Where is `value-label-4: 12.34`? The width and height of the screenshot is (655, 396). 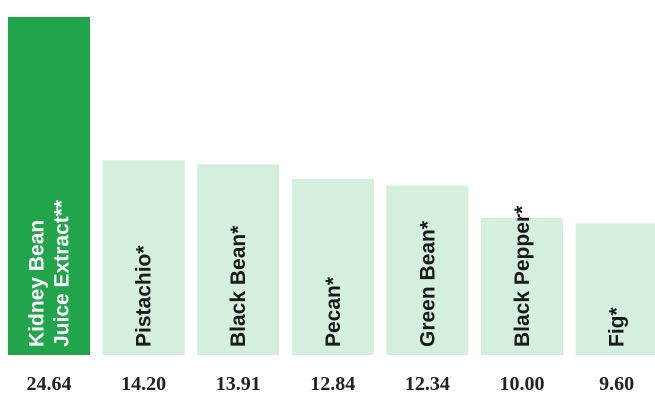 value-label-4: 12.34 is located at coordinates (427, 384).